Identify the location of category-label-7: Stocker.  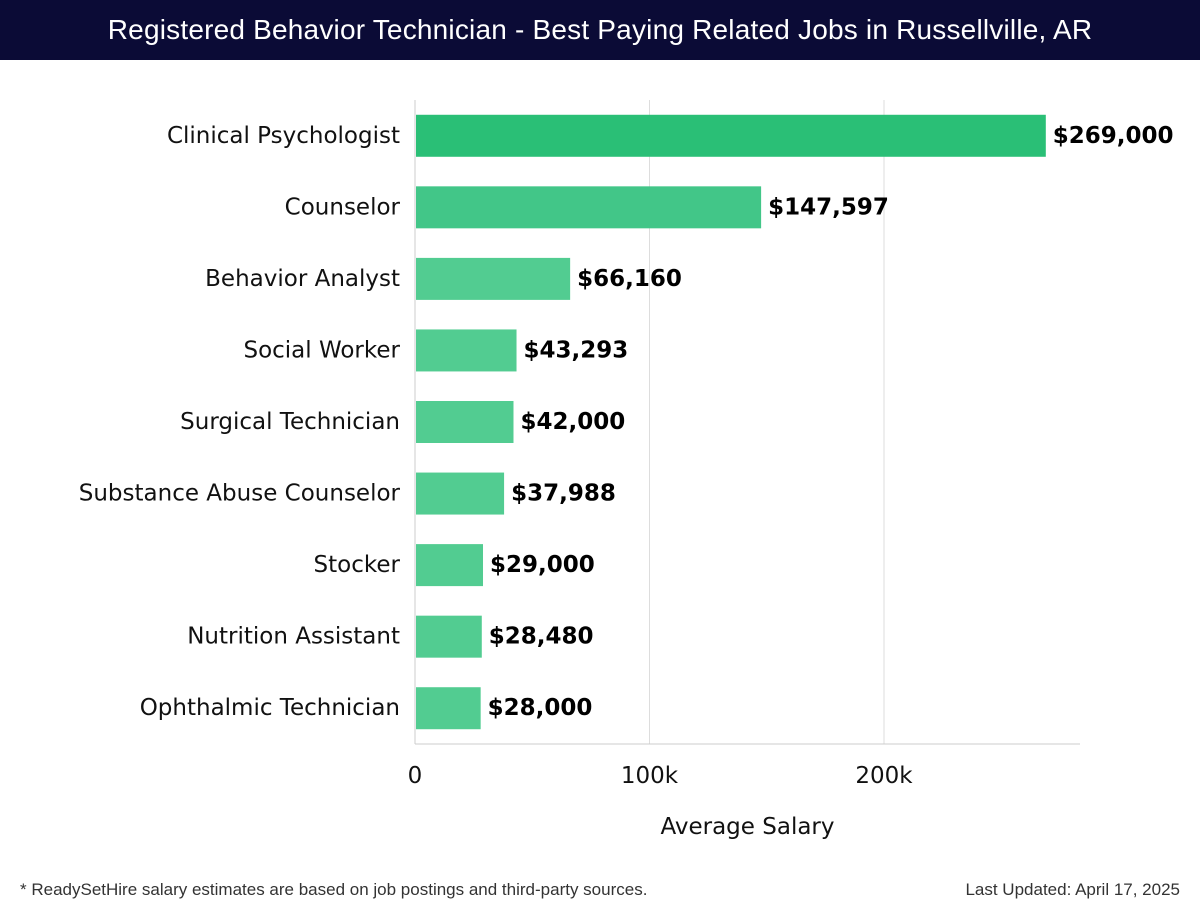
(357, 565).